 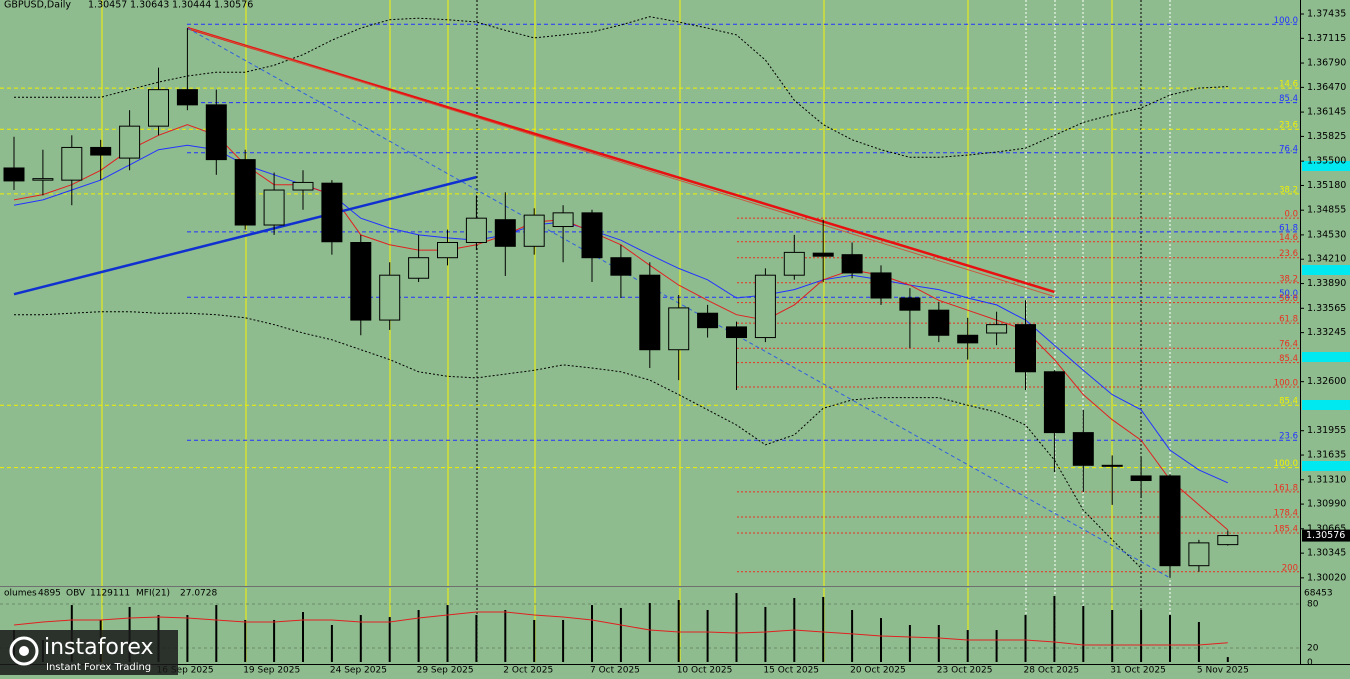 What do you see at coordinates (98, 667) in the screenshot?
I see `logo-tagline: Instant Forex Trading` at bounding box center [98, 667].